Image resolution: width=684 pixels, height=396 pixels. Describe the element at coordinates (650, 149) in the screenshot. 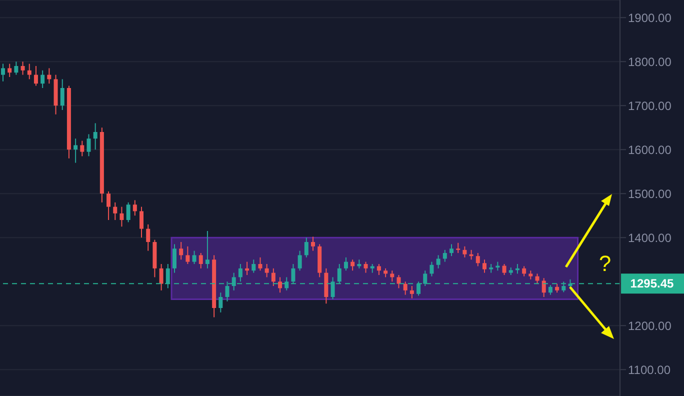

I see `y-tick-label: 1600.00` at that location.